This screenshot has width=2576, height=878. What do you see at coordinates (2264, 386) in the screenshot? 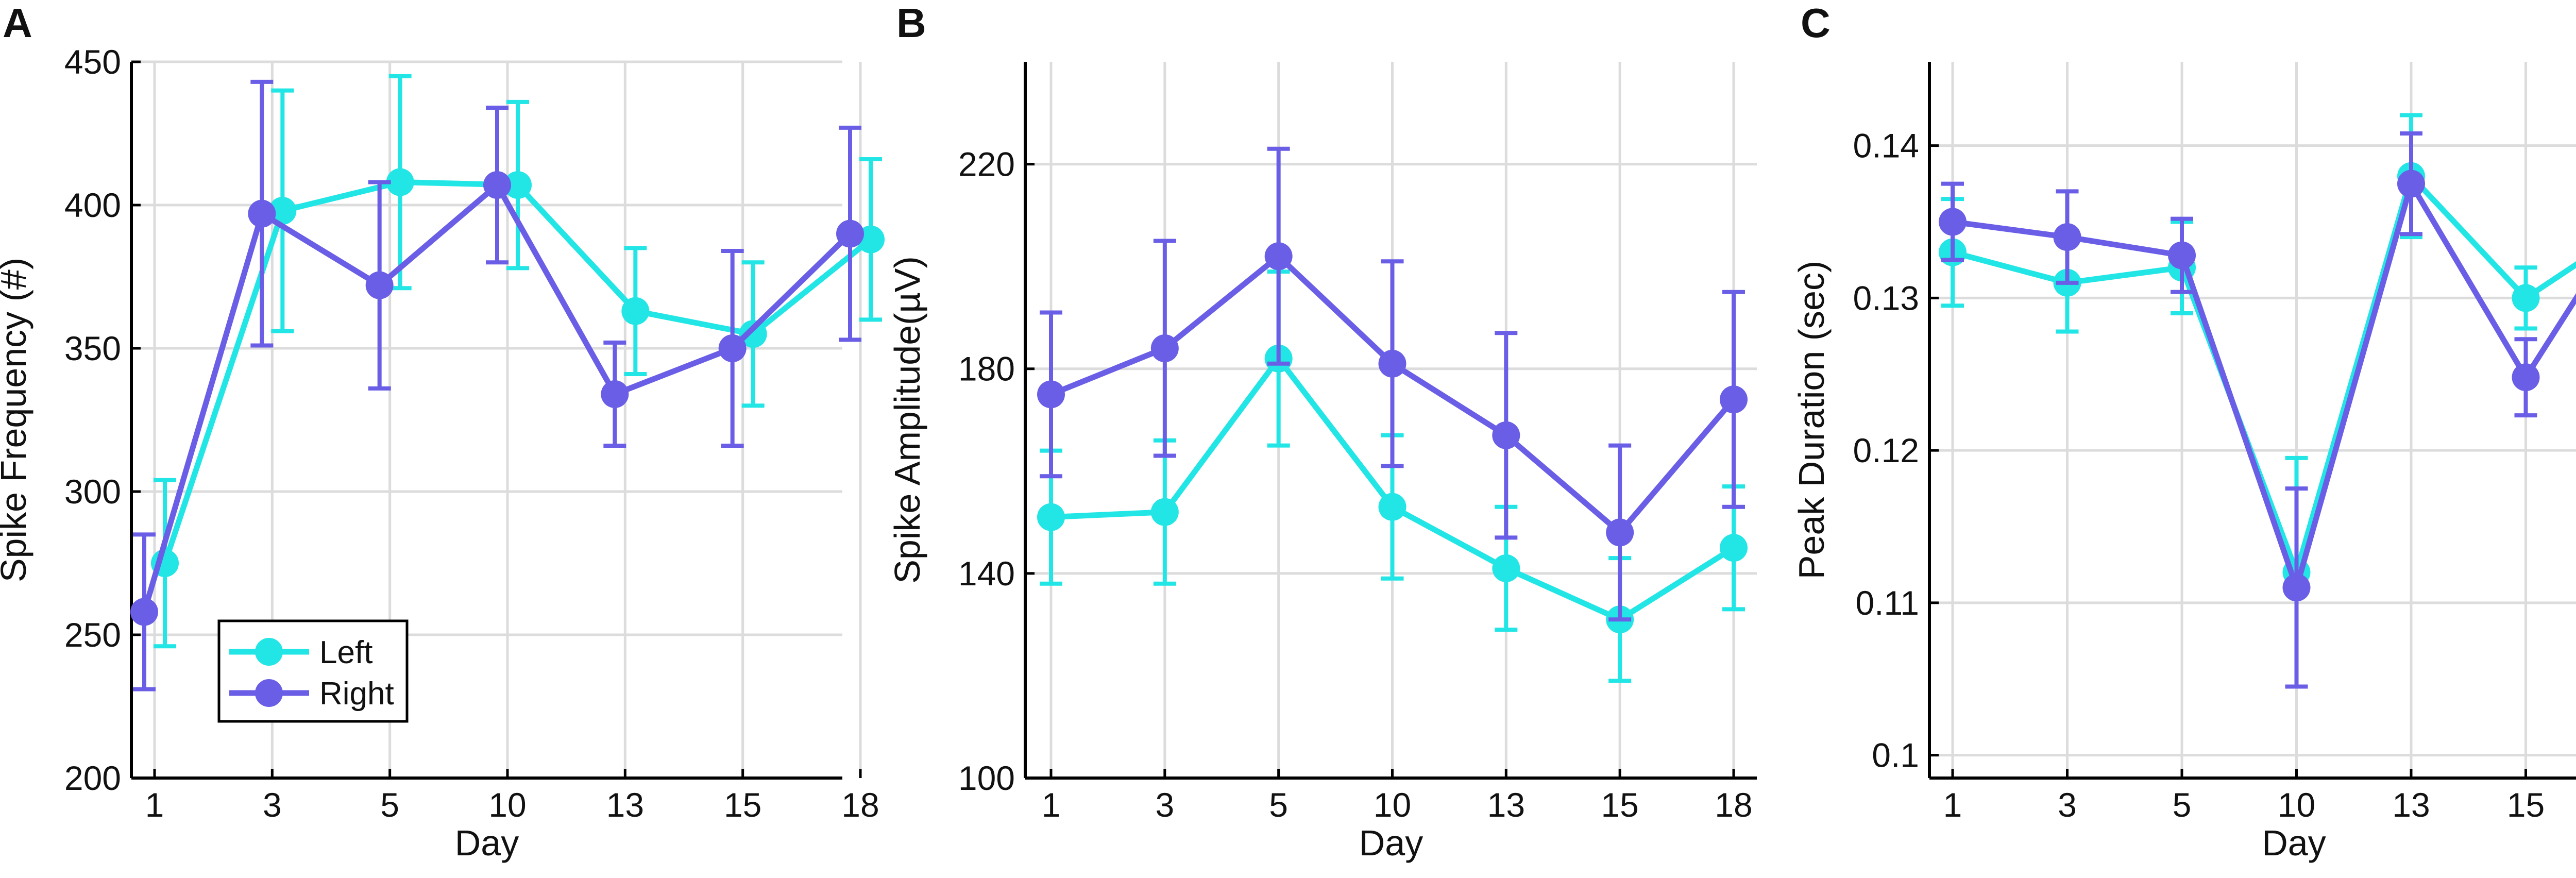
I see `series-line` at bounding box center [2264, 386].